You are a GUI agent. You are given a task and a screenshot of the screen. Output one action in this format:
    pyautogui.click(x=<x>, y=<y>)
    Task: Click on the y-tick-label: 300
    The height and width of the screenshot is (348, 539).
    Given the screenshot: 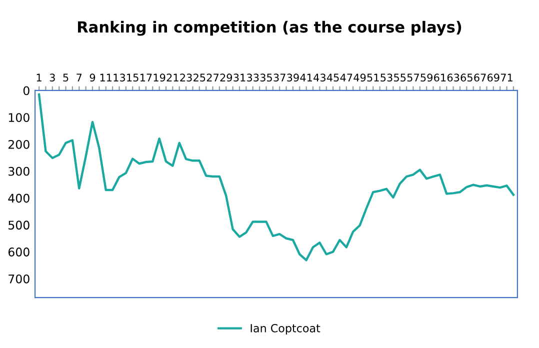 What is the action you would take?
    pyautogui.click(x=19, y=171)
    